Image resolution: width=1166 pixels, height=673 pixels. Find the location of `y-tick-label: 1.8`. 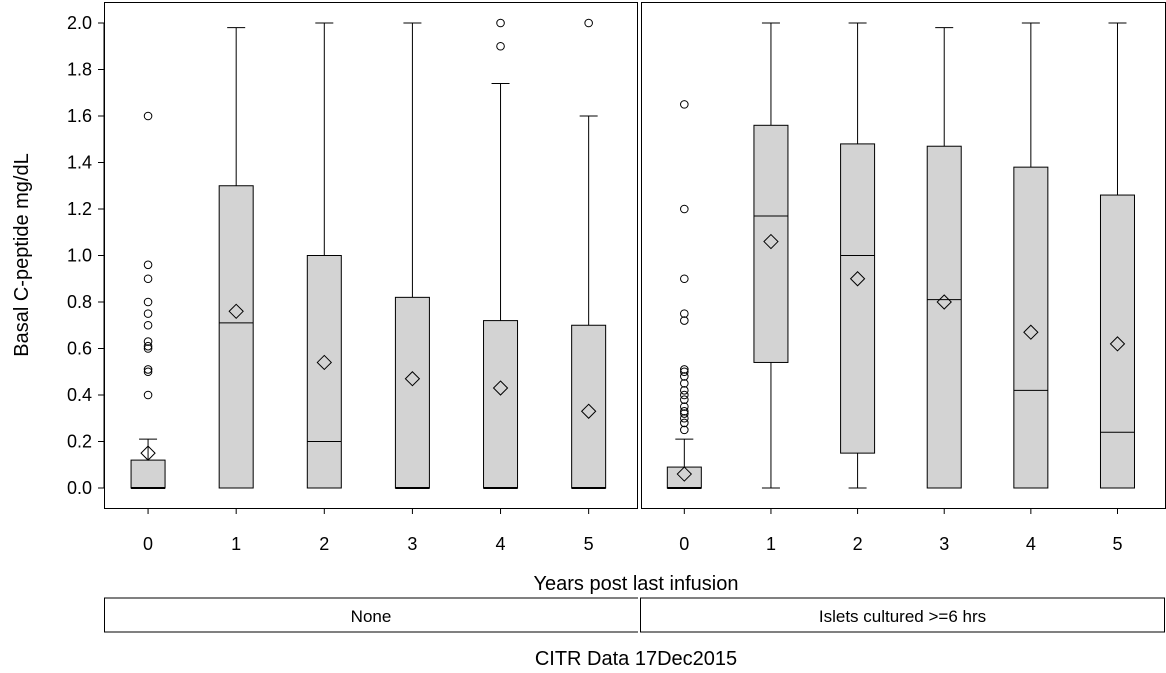

y-tick-label: 1.8 is located at coordinates (79, 70).